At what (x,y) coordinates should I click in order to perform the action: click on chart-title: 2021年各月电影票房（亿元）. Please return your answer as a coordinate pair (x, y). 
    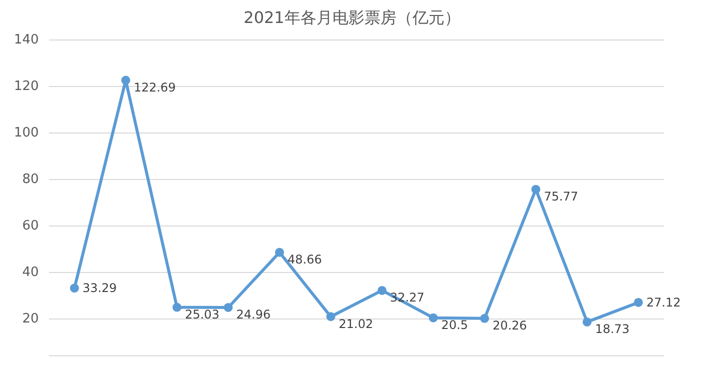
    Looking at the image, I should click on (352, 18).